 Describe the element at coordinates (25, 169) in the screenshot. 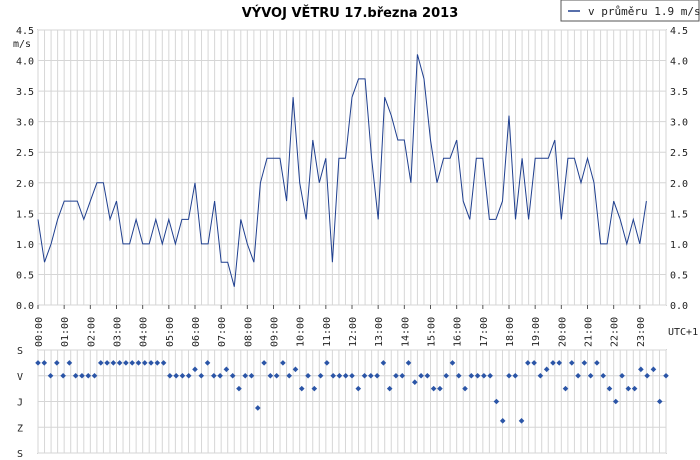

I see `speed-y-axis-left: 0.0 0.5 1.0 1.5 2.0 2.5 3.0 3.5 4.0 4.5` at that location.